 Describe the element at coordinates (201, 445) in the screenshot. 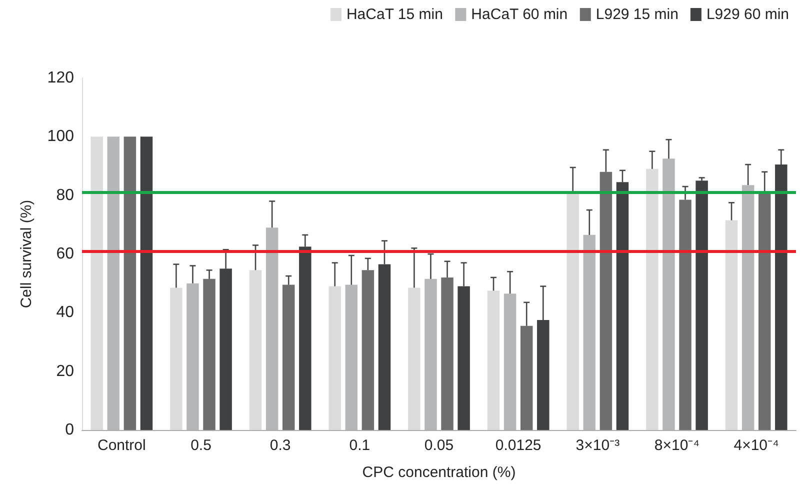

I see `x-tick-label: 0.5` at that location.